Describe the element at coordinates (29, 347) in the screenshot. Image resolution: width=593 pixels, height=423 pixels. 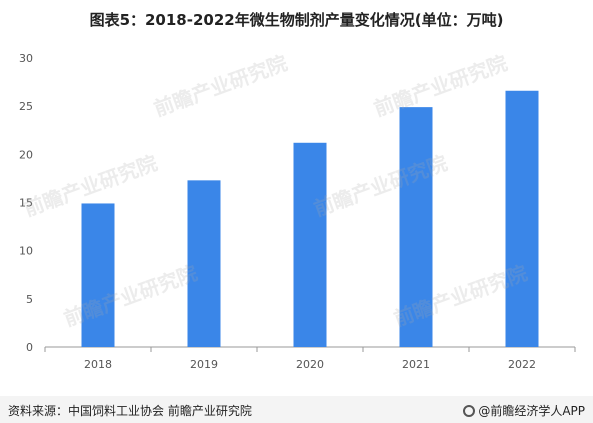
I see `y-tick-label: 0` at that location.